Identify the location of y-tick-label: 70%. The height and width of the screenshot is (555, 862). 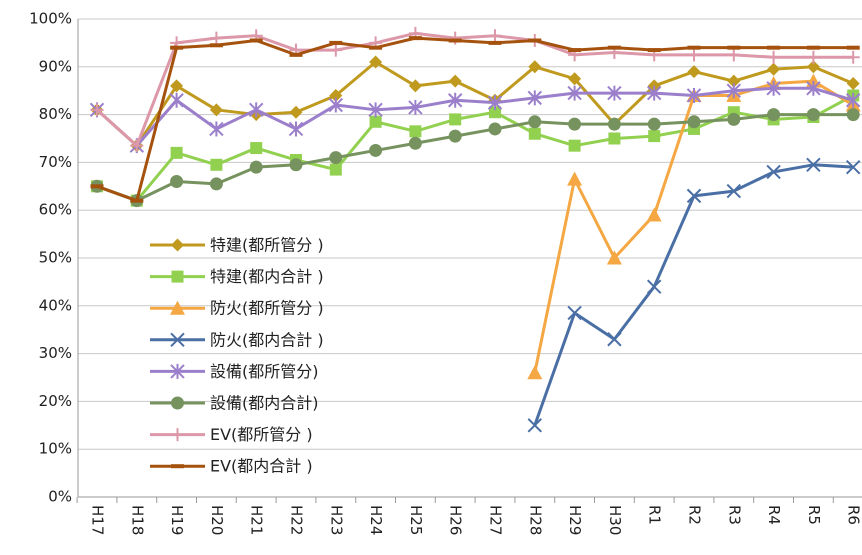
(55, 162).